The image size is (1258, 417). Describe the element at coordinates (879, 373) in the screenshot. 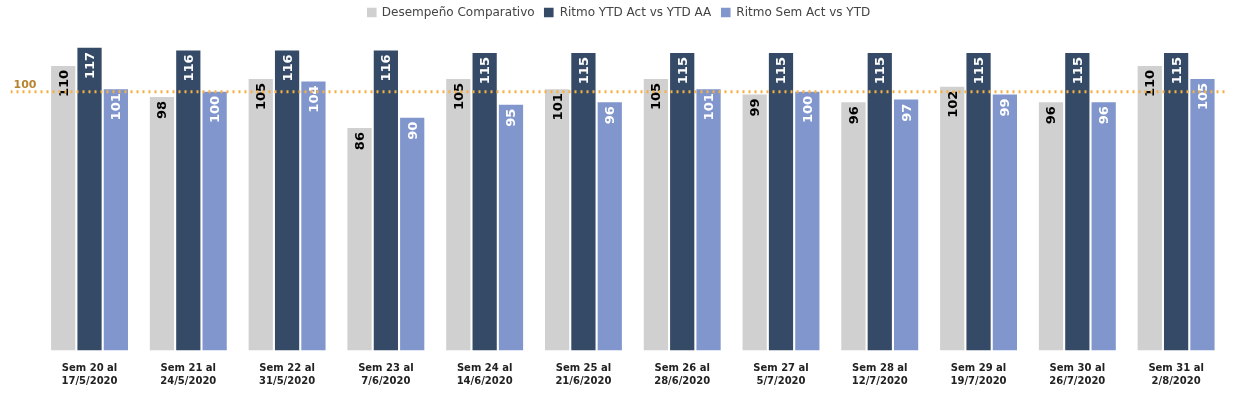

I see `x-tick-label: Sem 28 al 12/7/2020` at that location.